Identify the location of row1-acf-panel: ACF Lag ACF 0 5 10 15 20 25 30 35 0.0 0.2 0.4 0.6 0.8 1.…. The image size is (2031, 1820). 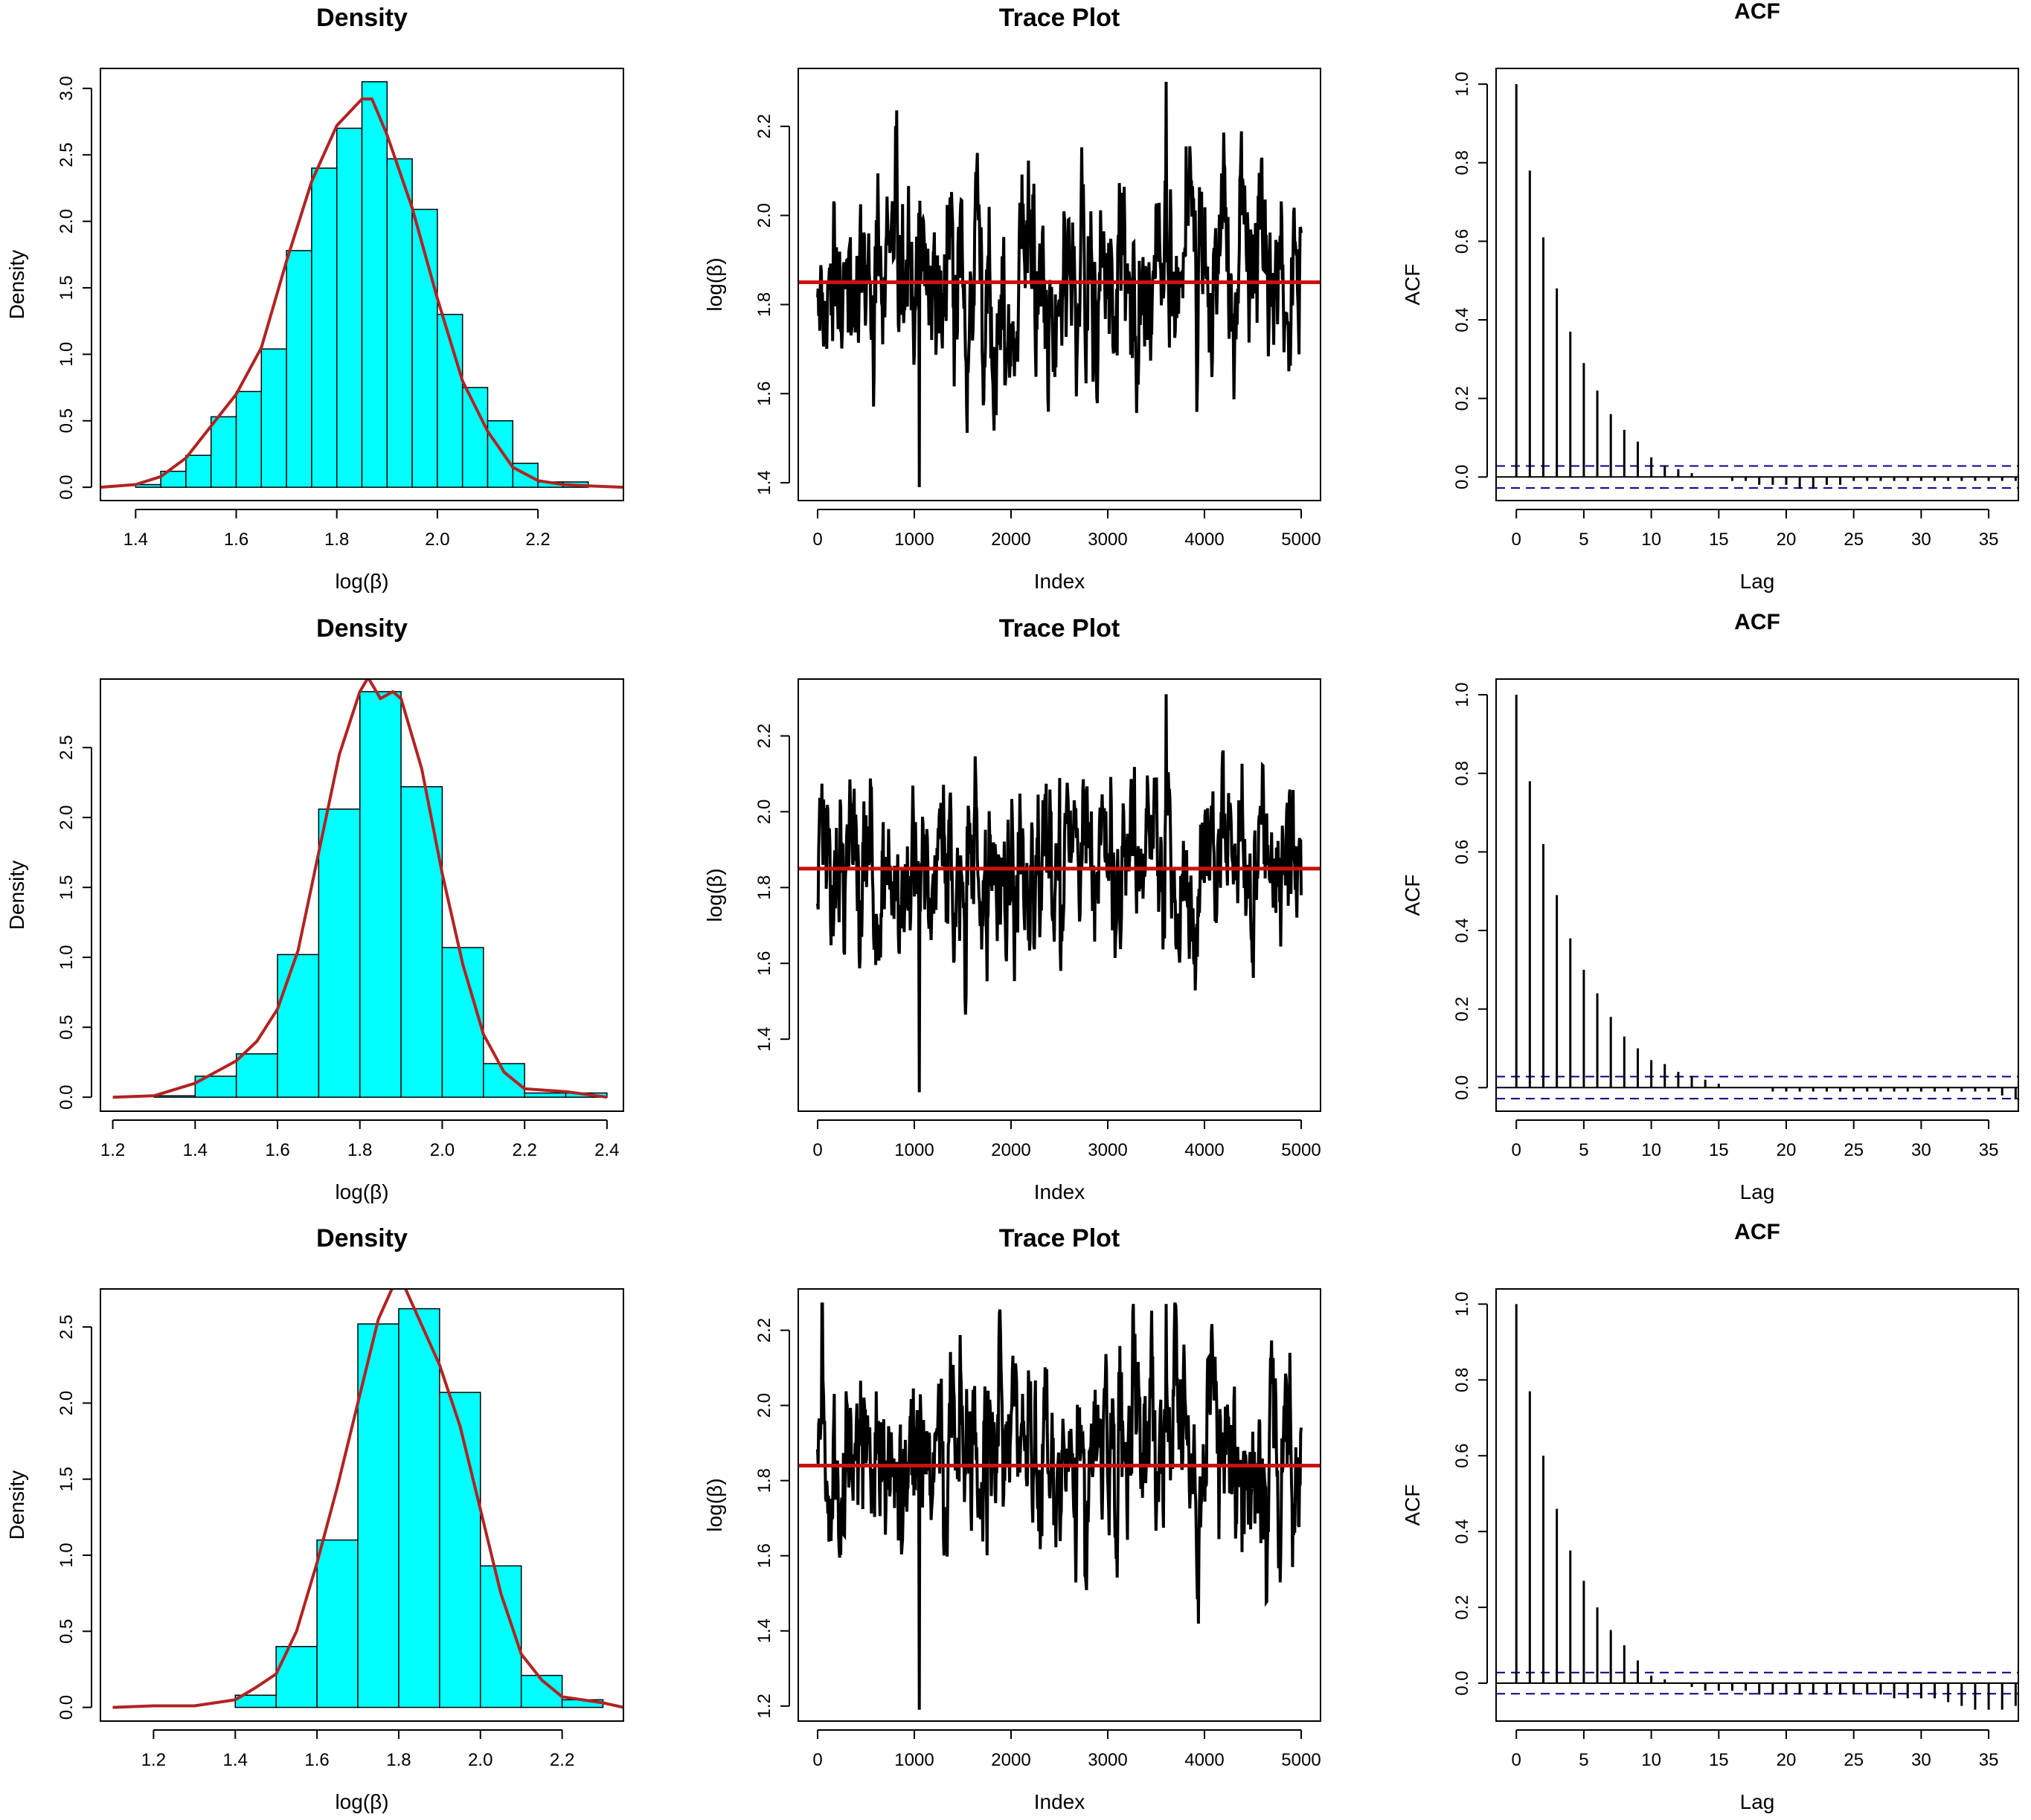
(1710, 297).